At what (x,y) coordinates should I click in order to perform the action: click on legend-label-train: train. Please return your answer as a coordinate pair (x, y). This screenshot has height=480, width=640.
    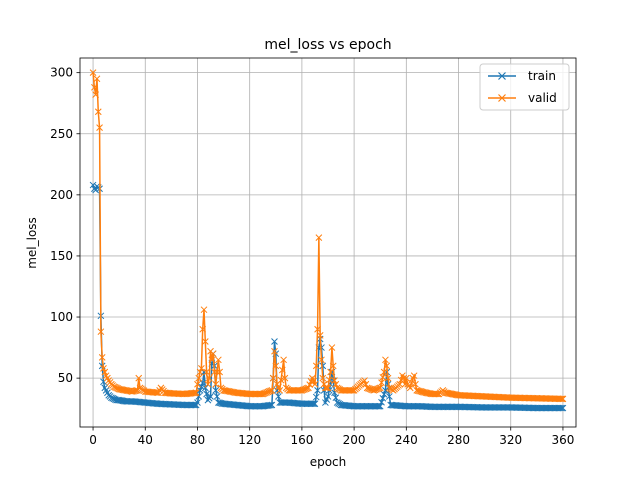
    Looking at the image, I should click on (542, 76).